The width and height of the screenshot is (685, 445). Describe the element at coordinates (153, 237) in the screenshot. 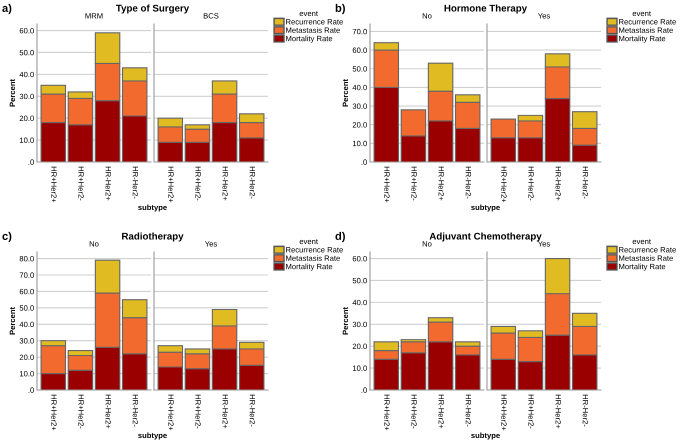

I see `chart-title: Radiotherapy` at that location.